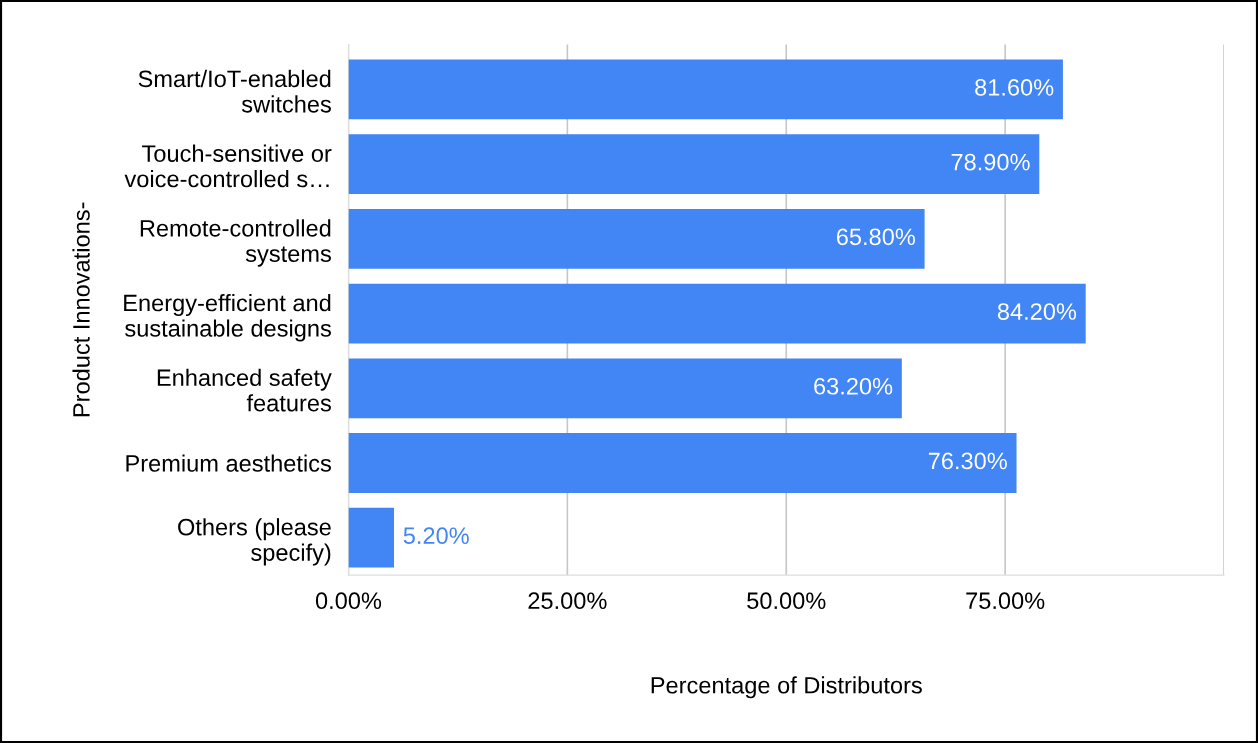  What do you see at coordinates (853, 386) in the screenshot?
I see `data-label: 63.20%` at bounding box center [853, 386].